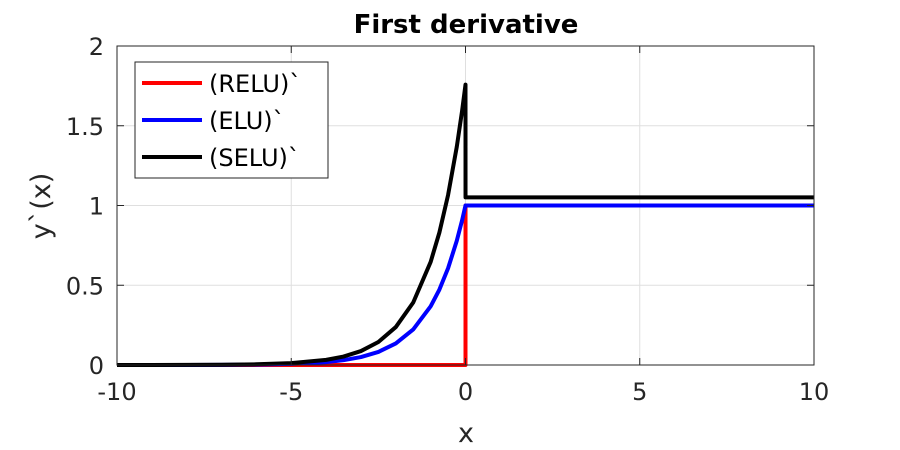  I want to click on legend: (RELU)` (ELU)` (SELU)`, so click(231, 120).